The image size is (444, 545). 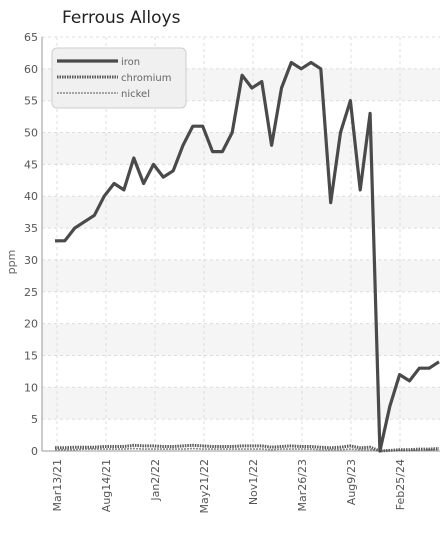 What do you see at coordinates (31, 387) in the screenshot?
I see `y-tick-label: 10` at bounding box center [31, 387].